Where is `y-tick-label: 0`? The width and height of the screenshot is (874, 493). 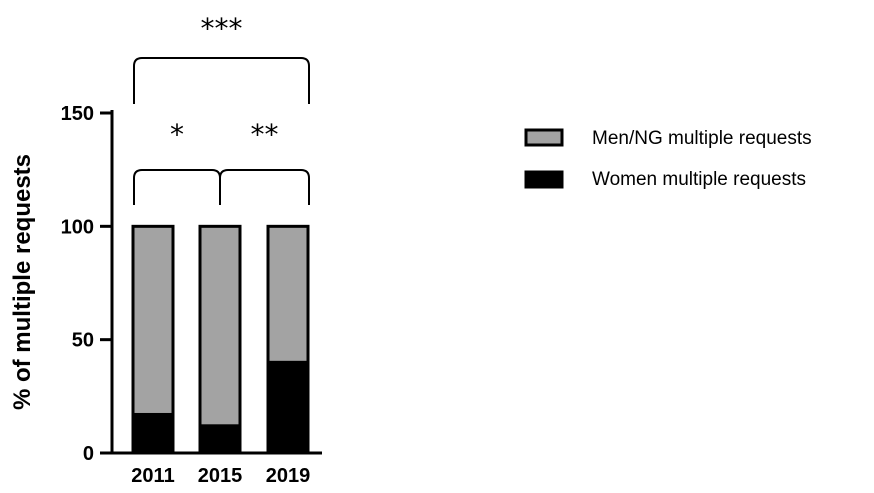 y-tick-label: 0 is located at coordinates (88, 454).